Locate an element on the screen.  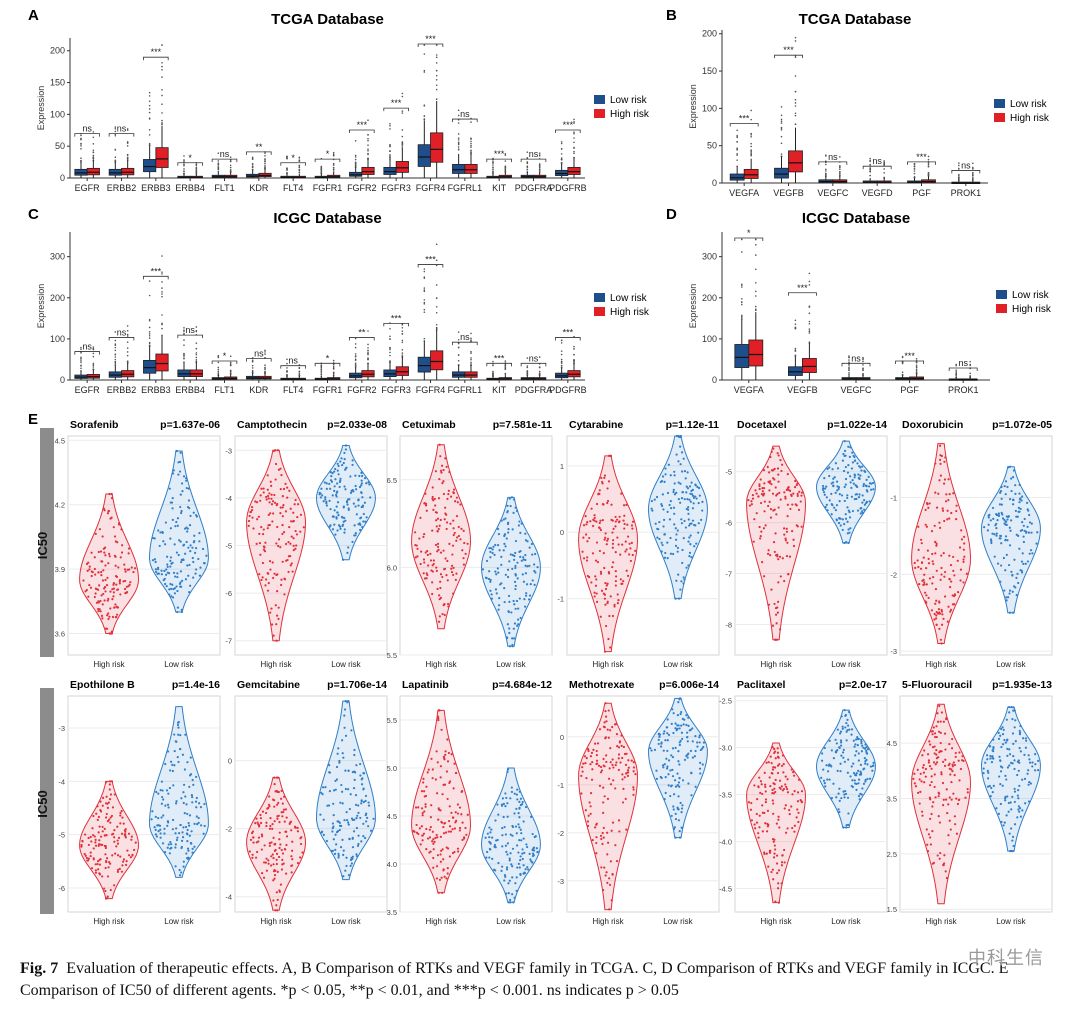
y-tick-label: 200 is located at coordinates (709, 34).